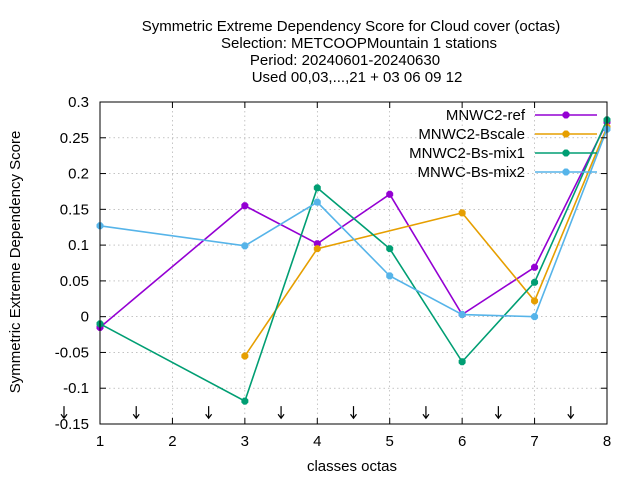 This screenshot has width=640, height=480. I want to click on x-tick-label: 3, so click(245, 441).